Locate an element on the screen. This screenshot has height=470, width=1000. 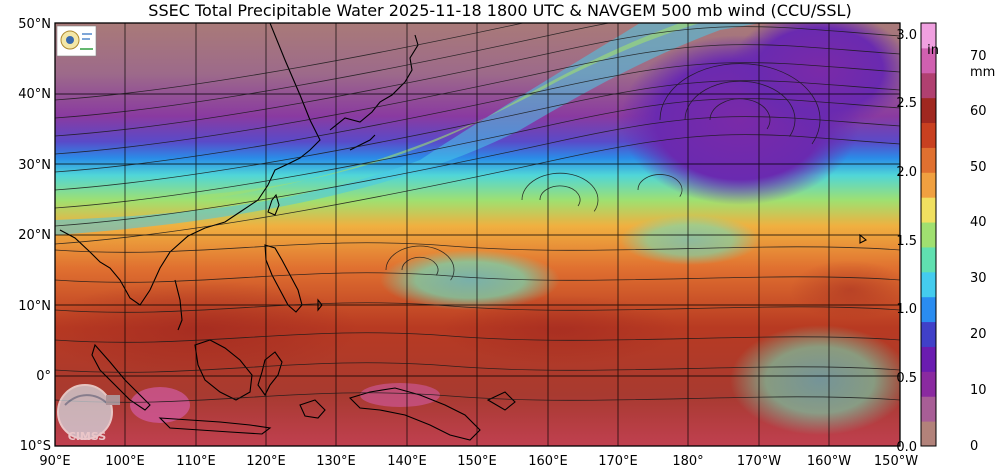
lat-label-10s: 10°S is located at coordinates (35, 446).